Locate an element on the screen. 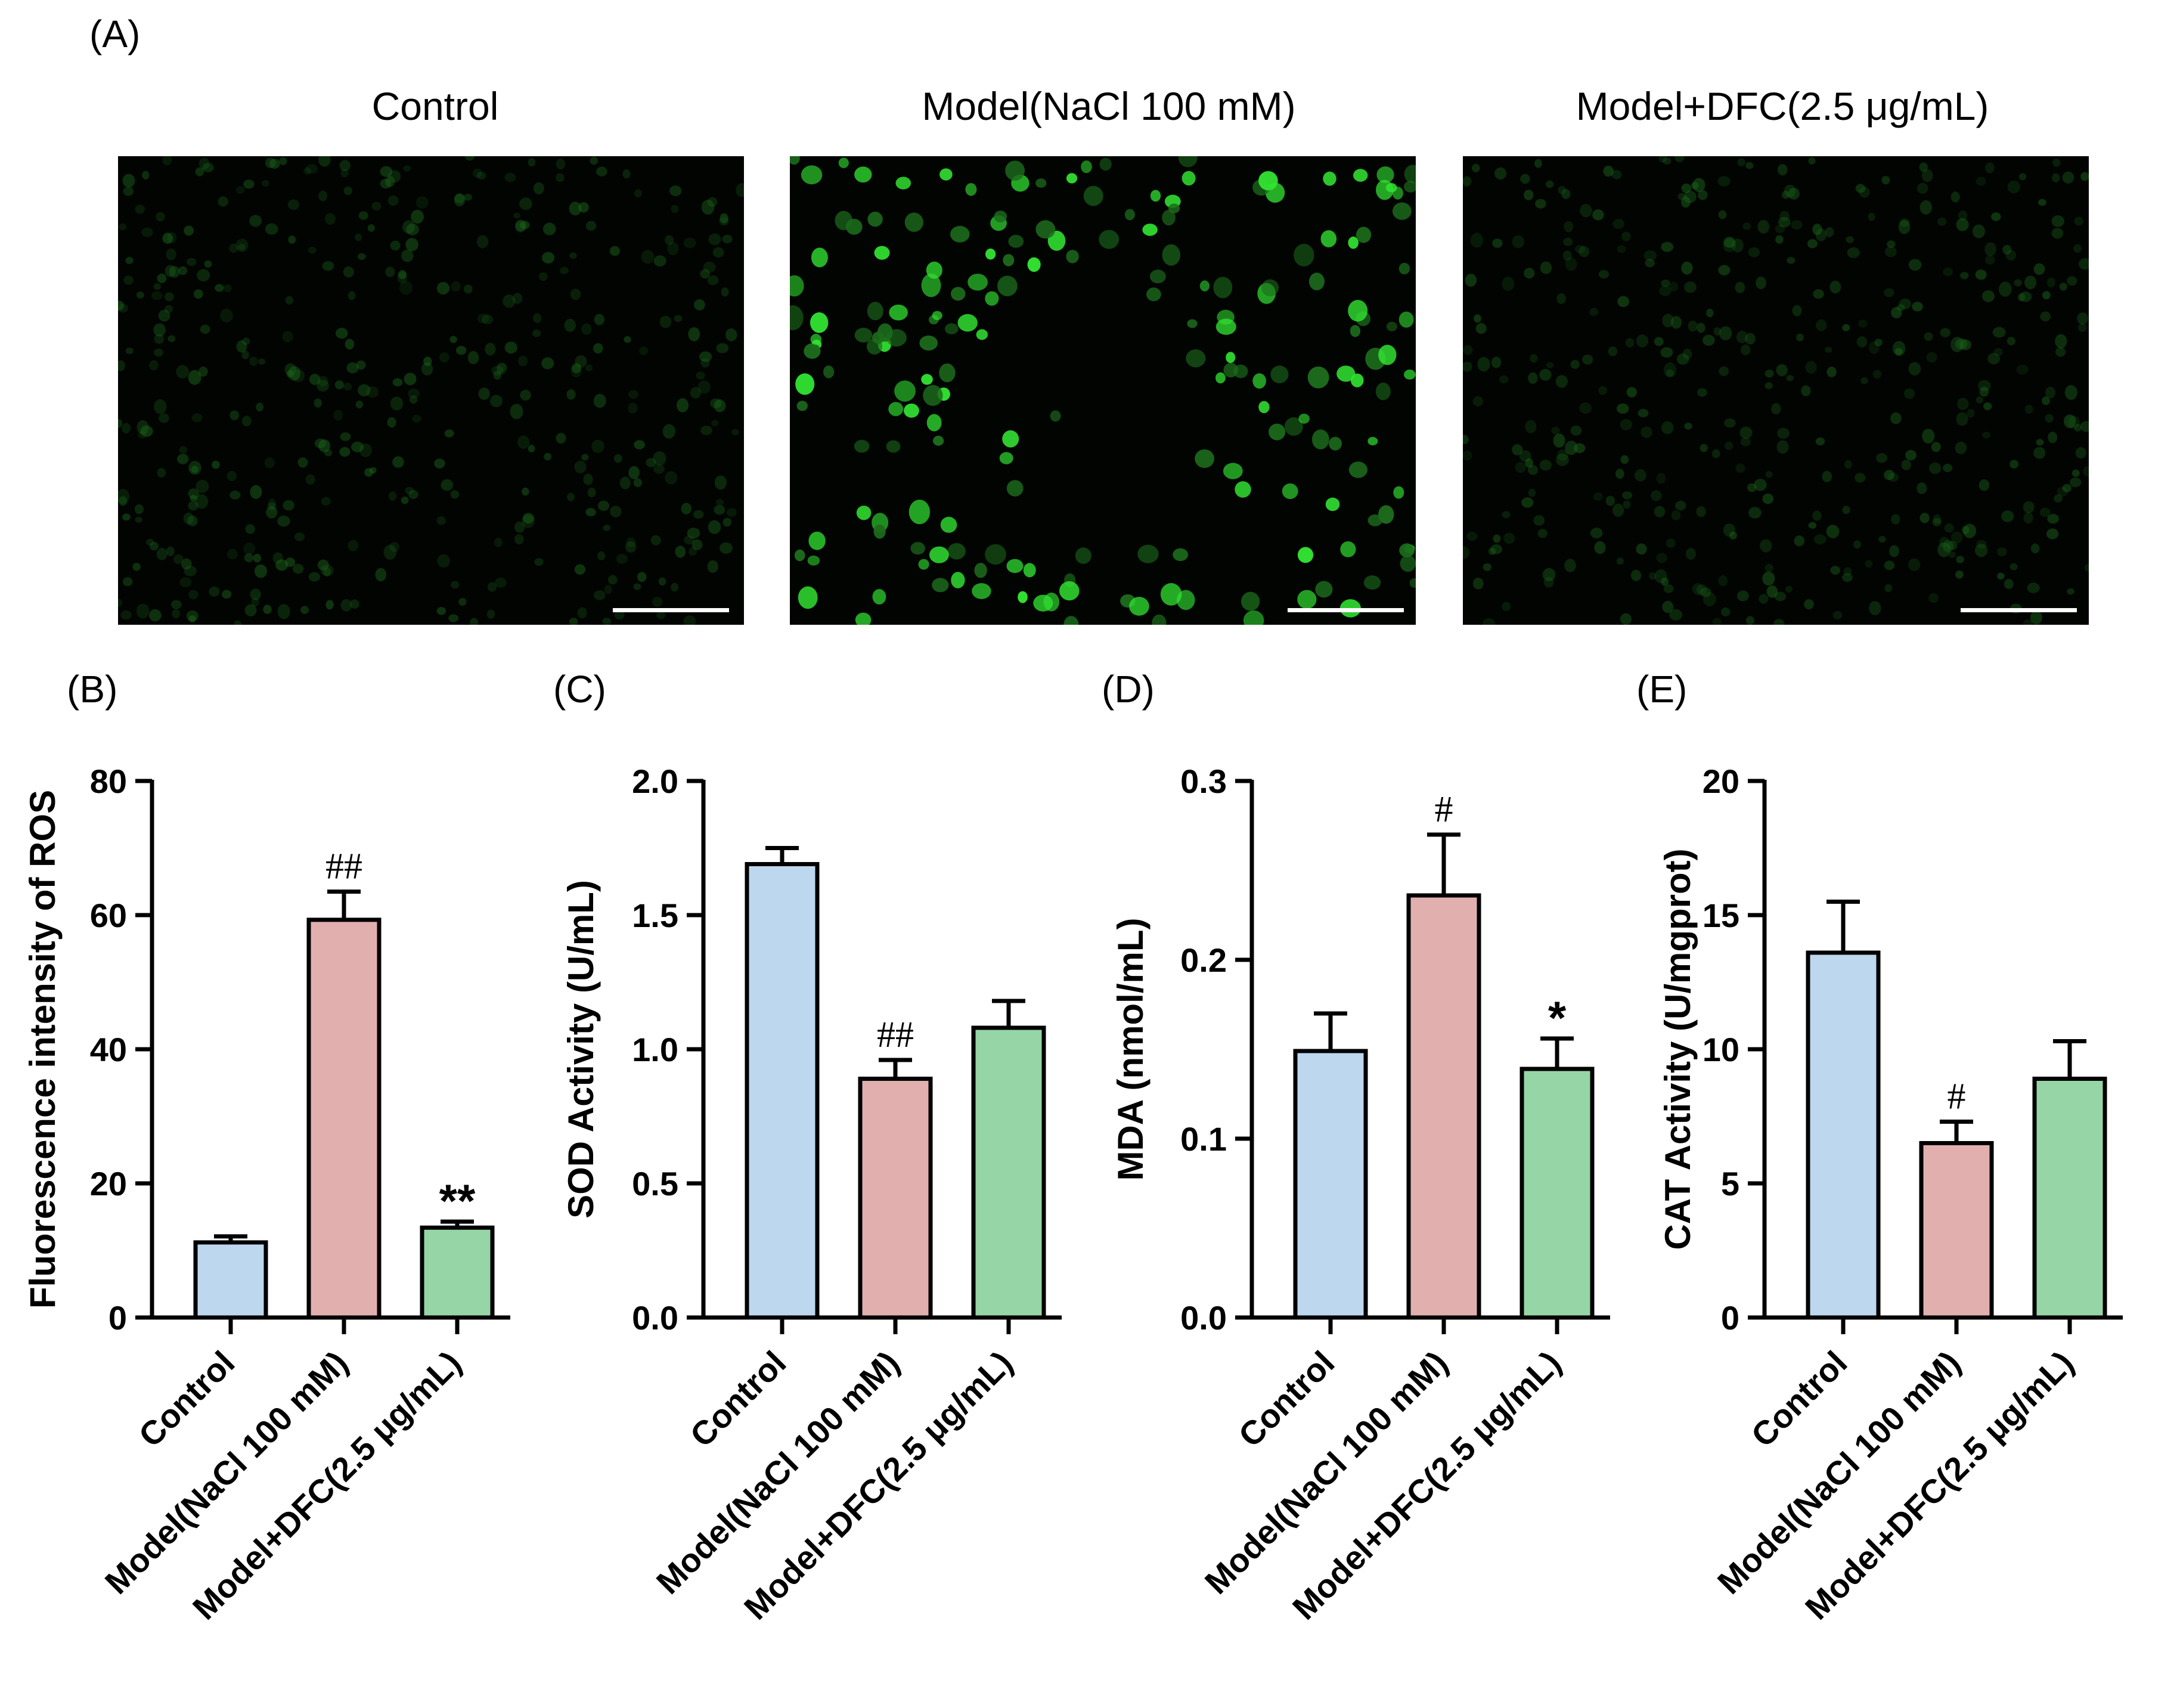 The width and height of the screenshot is (2180, 1708). panel-letter: (D) is located at coordinates (1128, 689).